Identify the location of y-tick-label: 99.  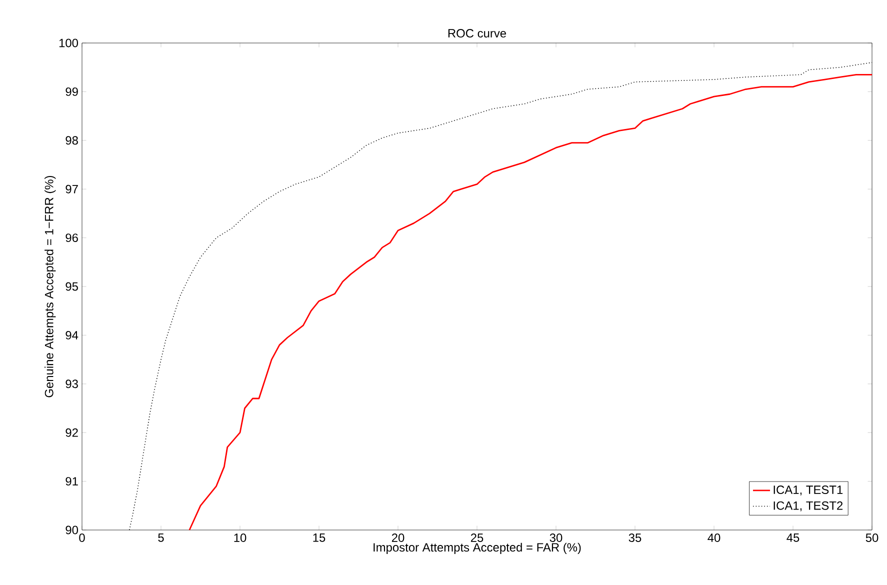
(72, 91).